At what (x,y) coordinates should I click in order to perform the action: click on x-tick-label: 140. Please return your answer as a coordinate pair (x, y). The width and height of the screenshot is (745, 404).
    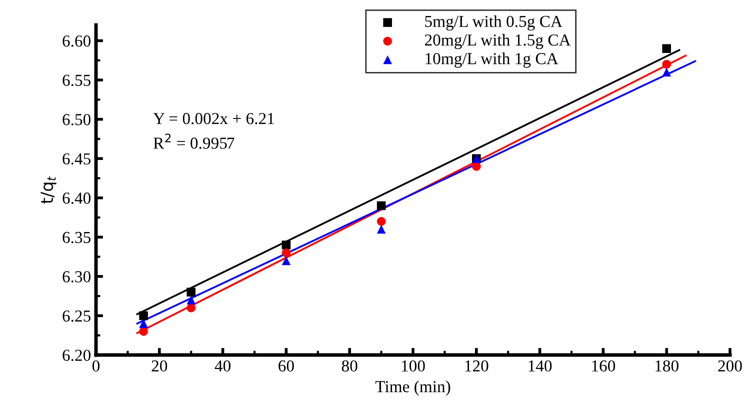
    Looking at the image, I should click on (540, 366).